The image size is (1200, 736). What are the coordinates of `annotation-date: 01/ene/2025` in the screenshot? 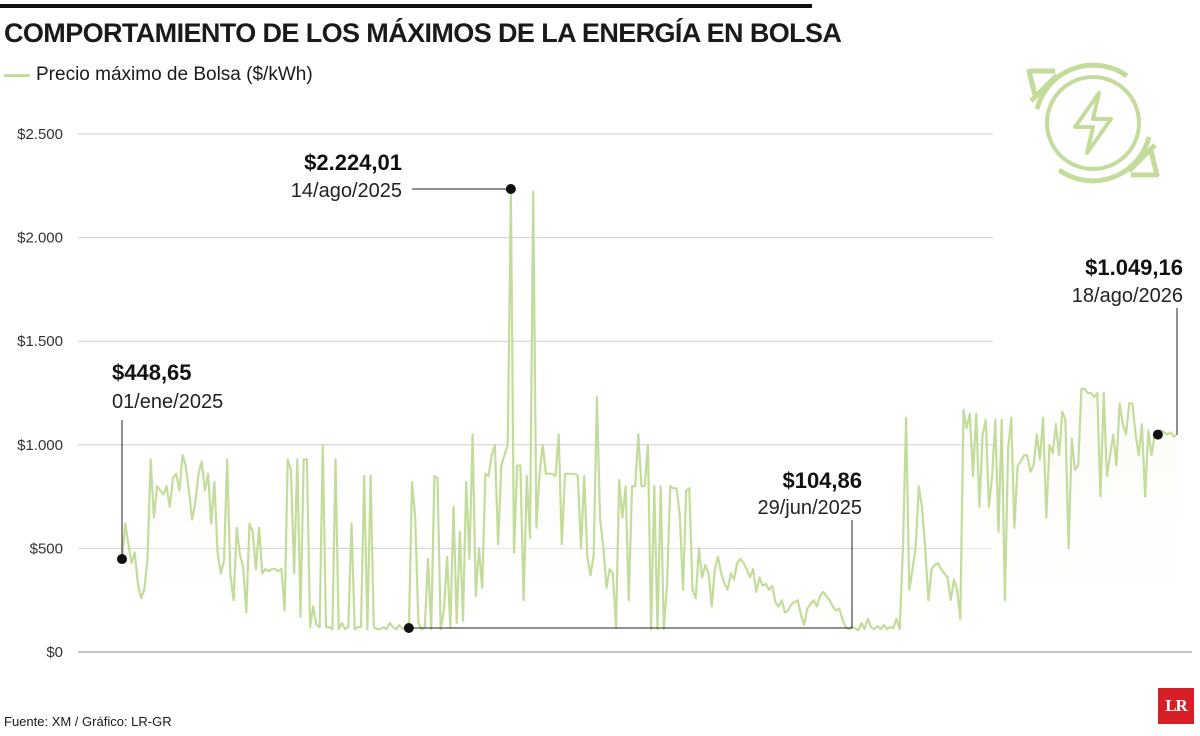 It's located at (167, 402).